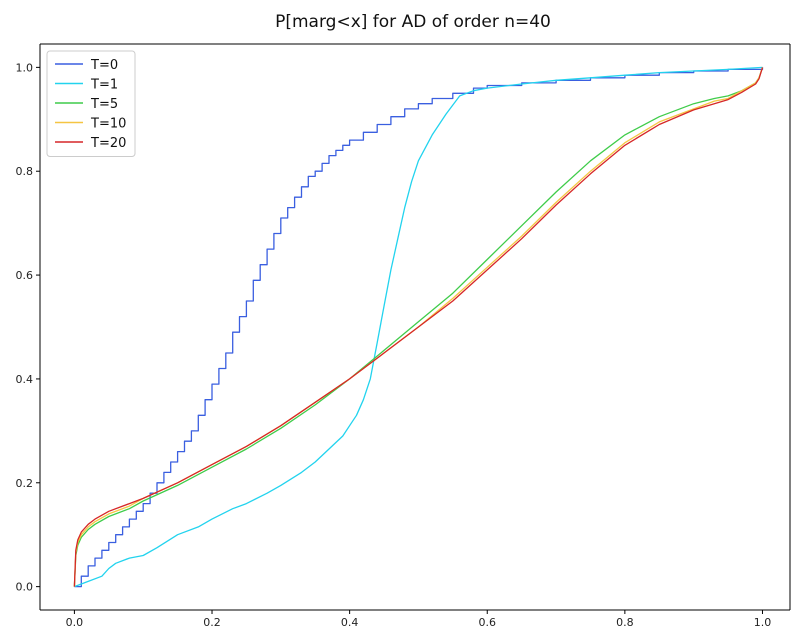  Describe the element at coordinates (104, 104) in the screenshot. I see `legend-label: T=5` at that location.